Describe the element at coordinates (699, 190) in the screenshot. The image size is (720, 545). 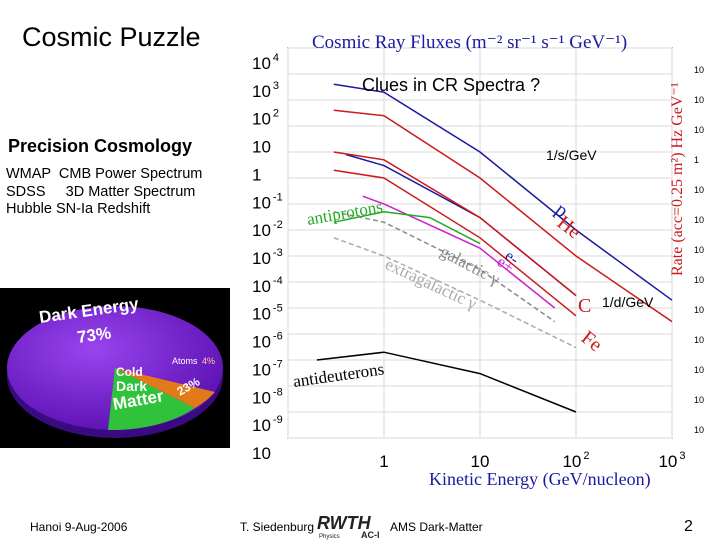
I see `y-tick-label-right: 10-1` at that location.